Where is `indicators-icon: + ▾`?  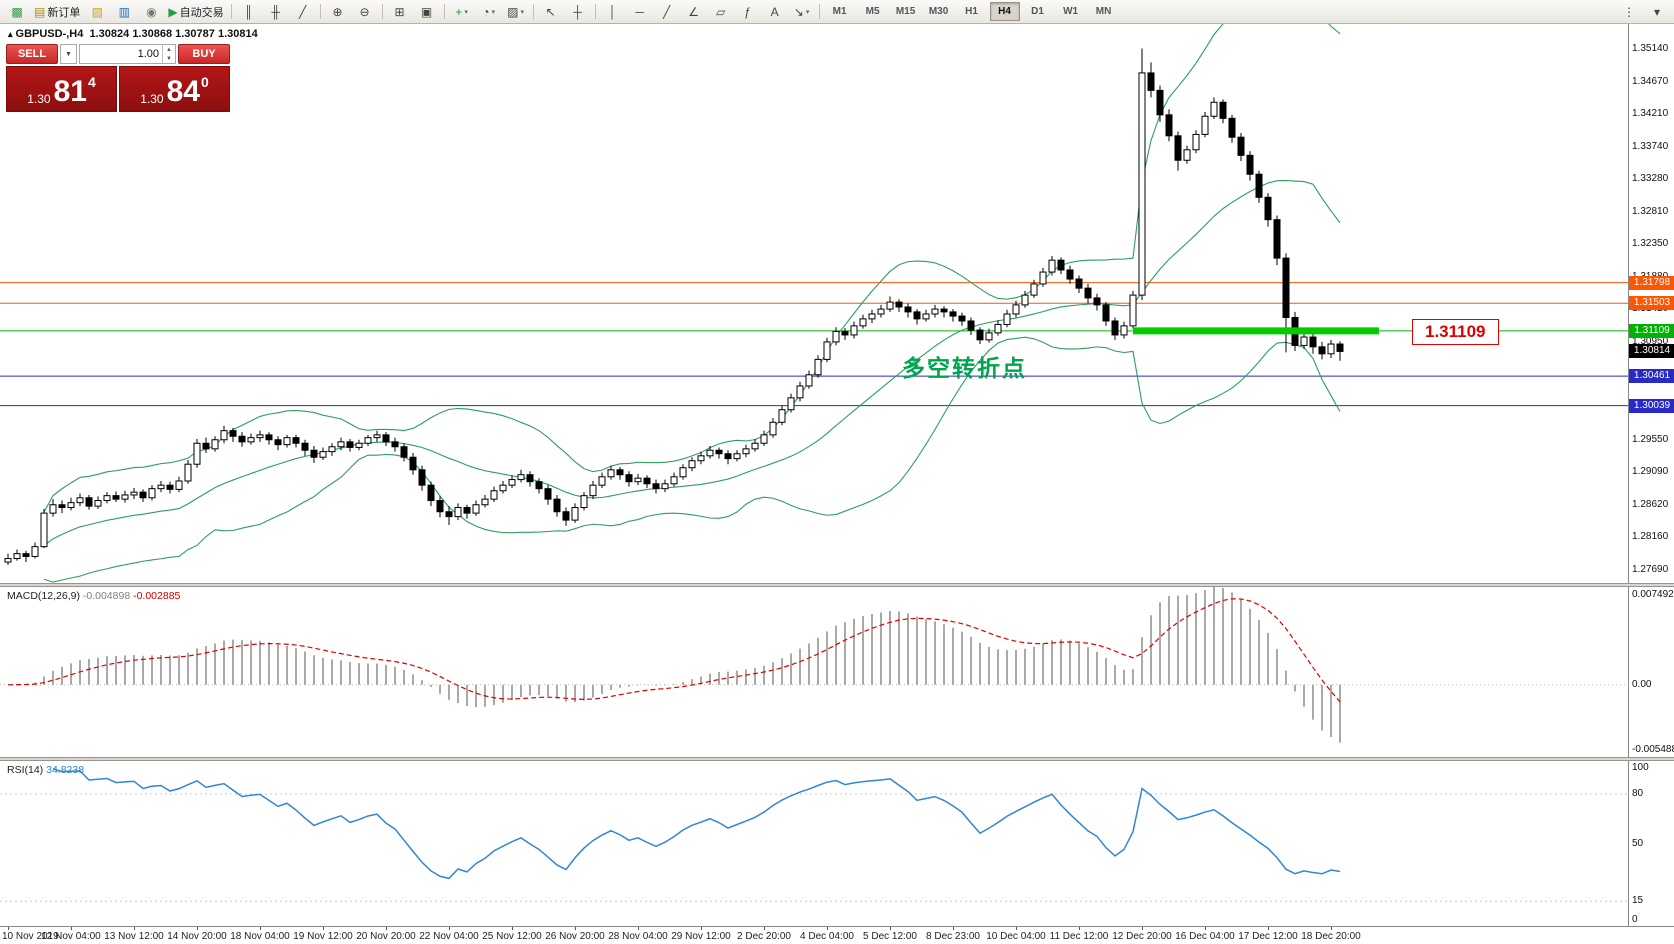 indicators-icon: + ▾ is located at coordinates (462, 12).